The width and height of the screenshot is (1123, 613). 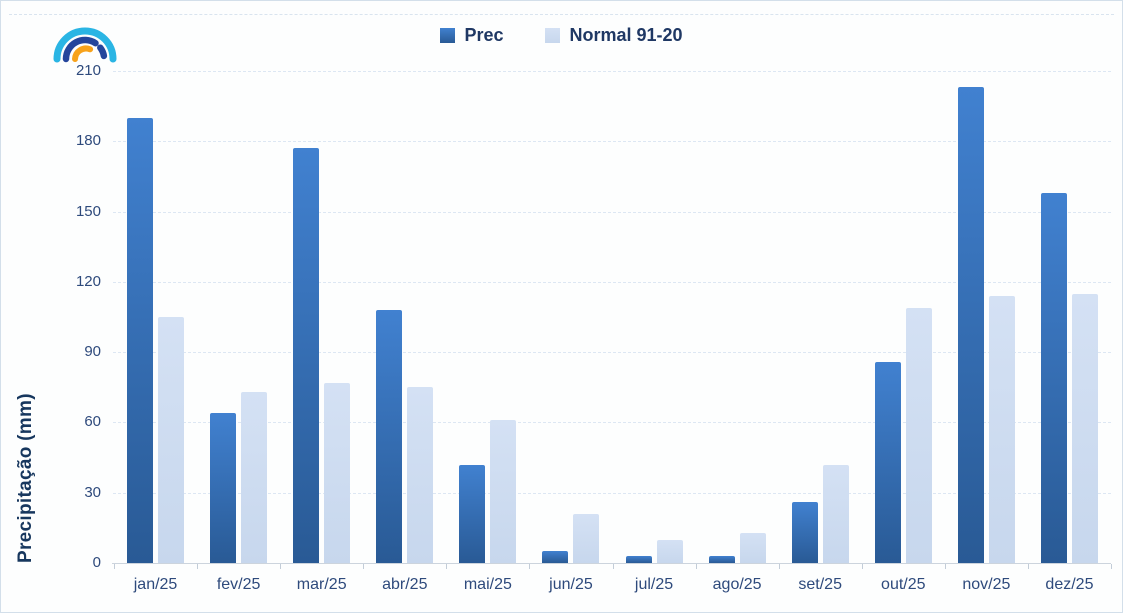 What do you see at coordinates (85, 45) in the screenshot?
I see `ipma-rainbow-logo-icon` at bounding box center [85, 45].